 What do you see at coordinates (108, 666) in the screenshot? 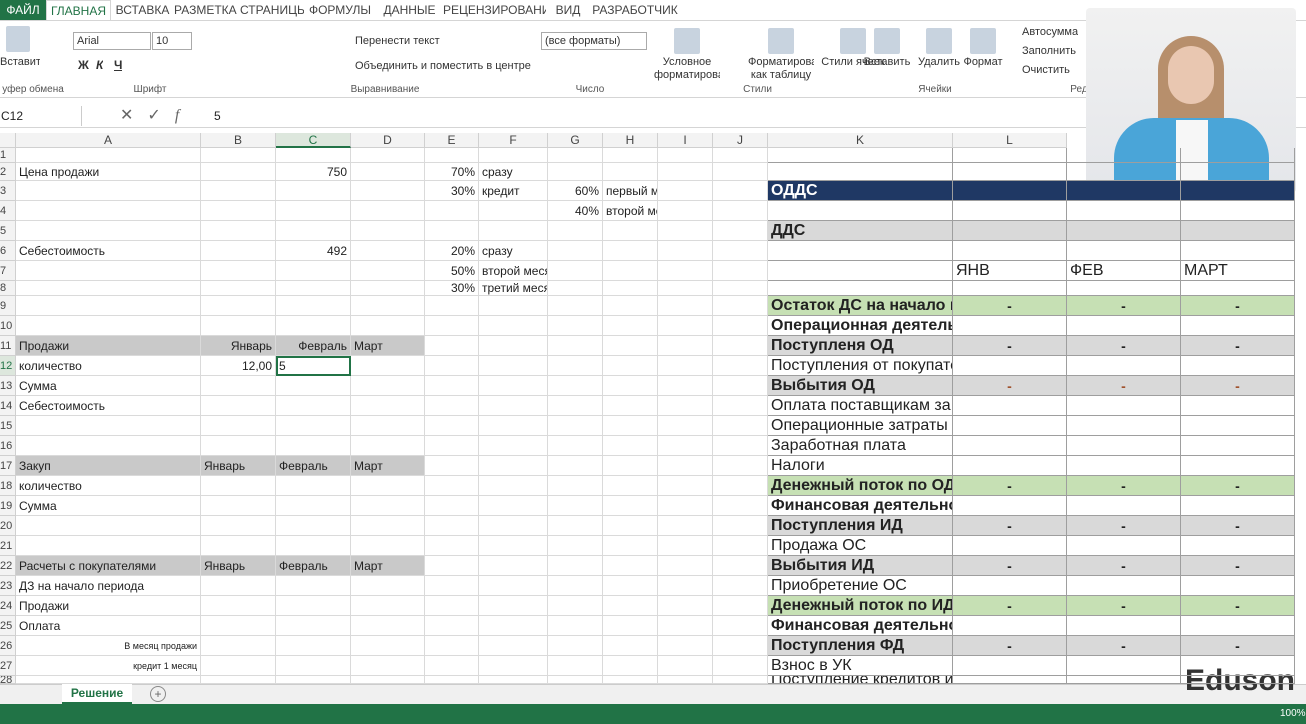
I see `cell: кредит 1 месяц` at bounding box center [108, 666].